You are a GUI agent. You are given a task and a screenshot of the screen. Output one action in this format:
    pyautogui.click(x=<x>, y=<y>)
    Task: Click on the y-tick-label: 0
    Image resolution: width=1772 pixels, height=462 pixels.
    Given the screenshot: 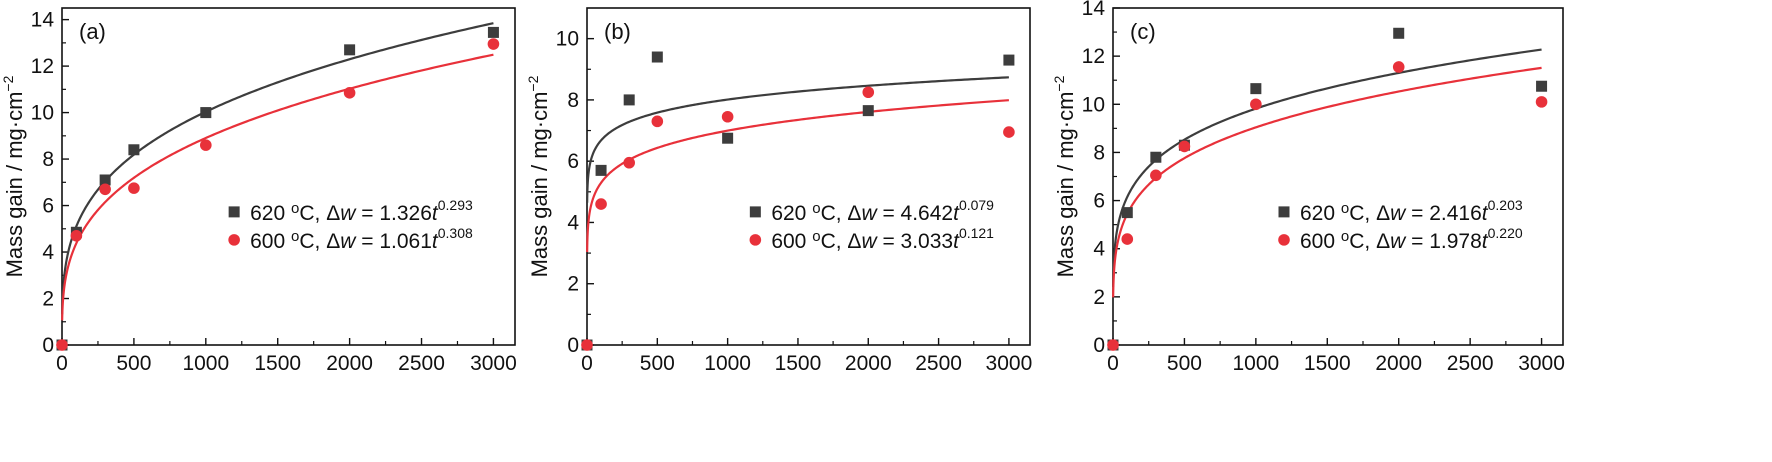 What is the action you would take?
    pyautogui.click(x=48, y=345)
    